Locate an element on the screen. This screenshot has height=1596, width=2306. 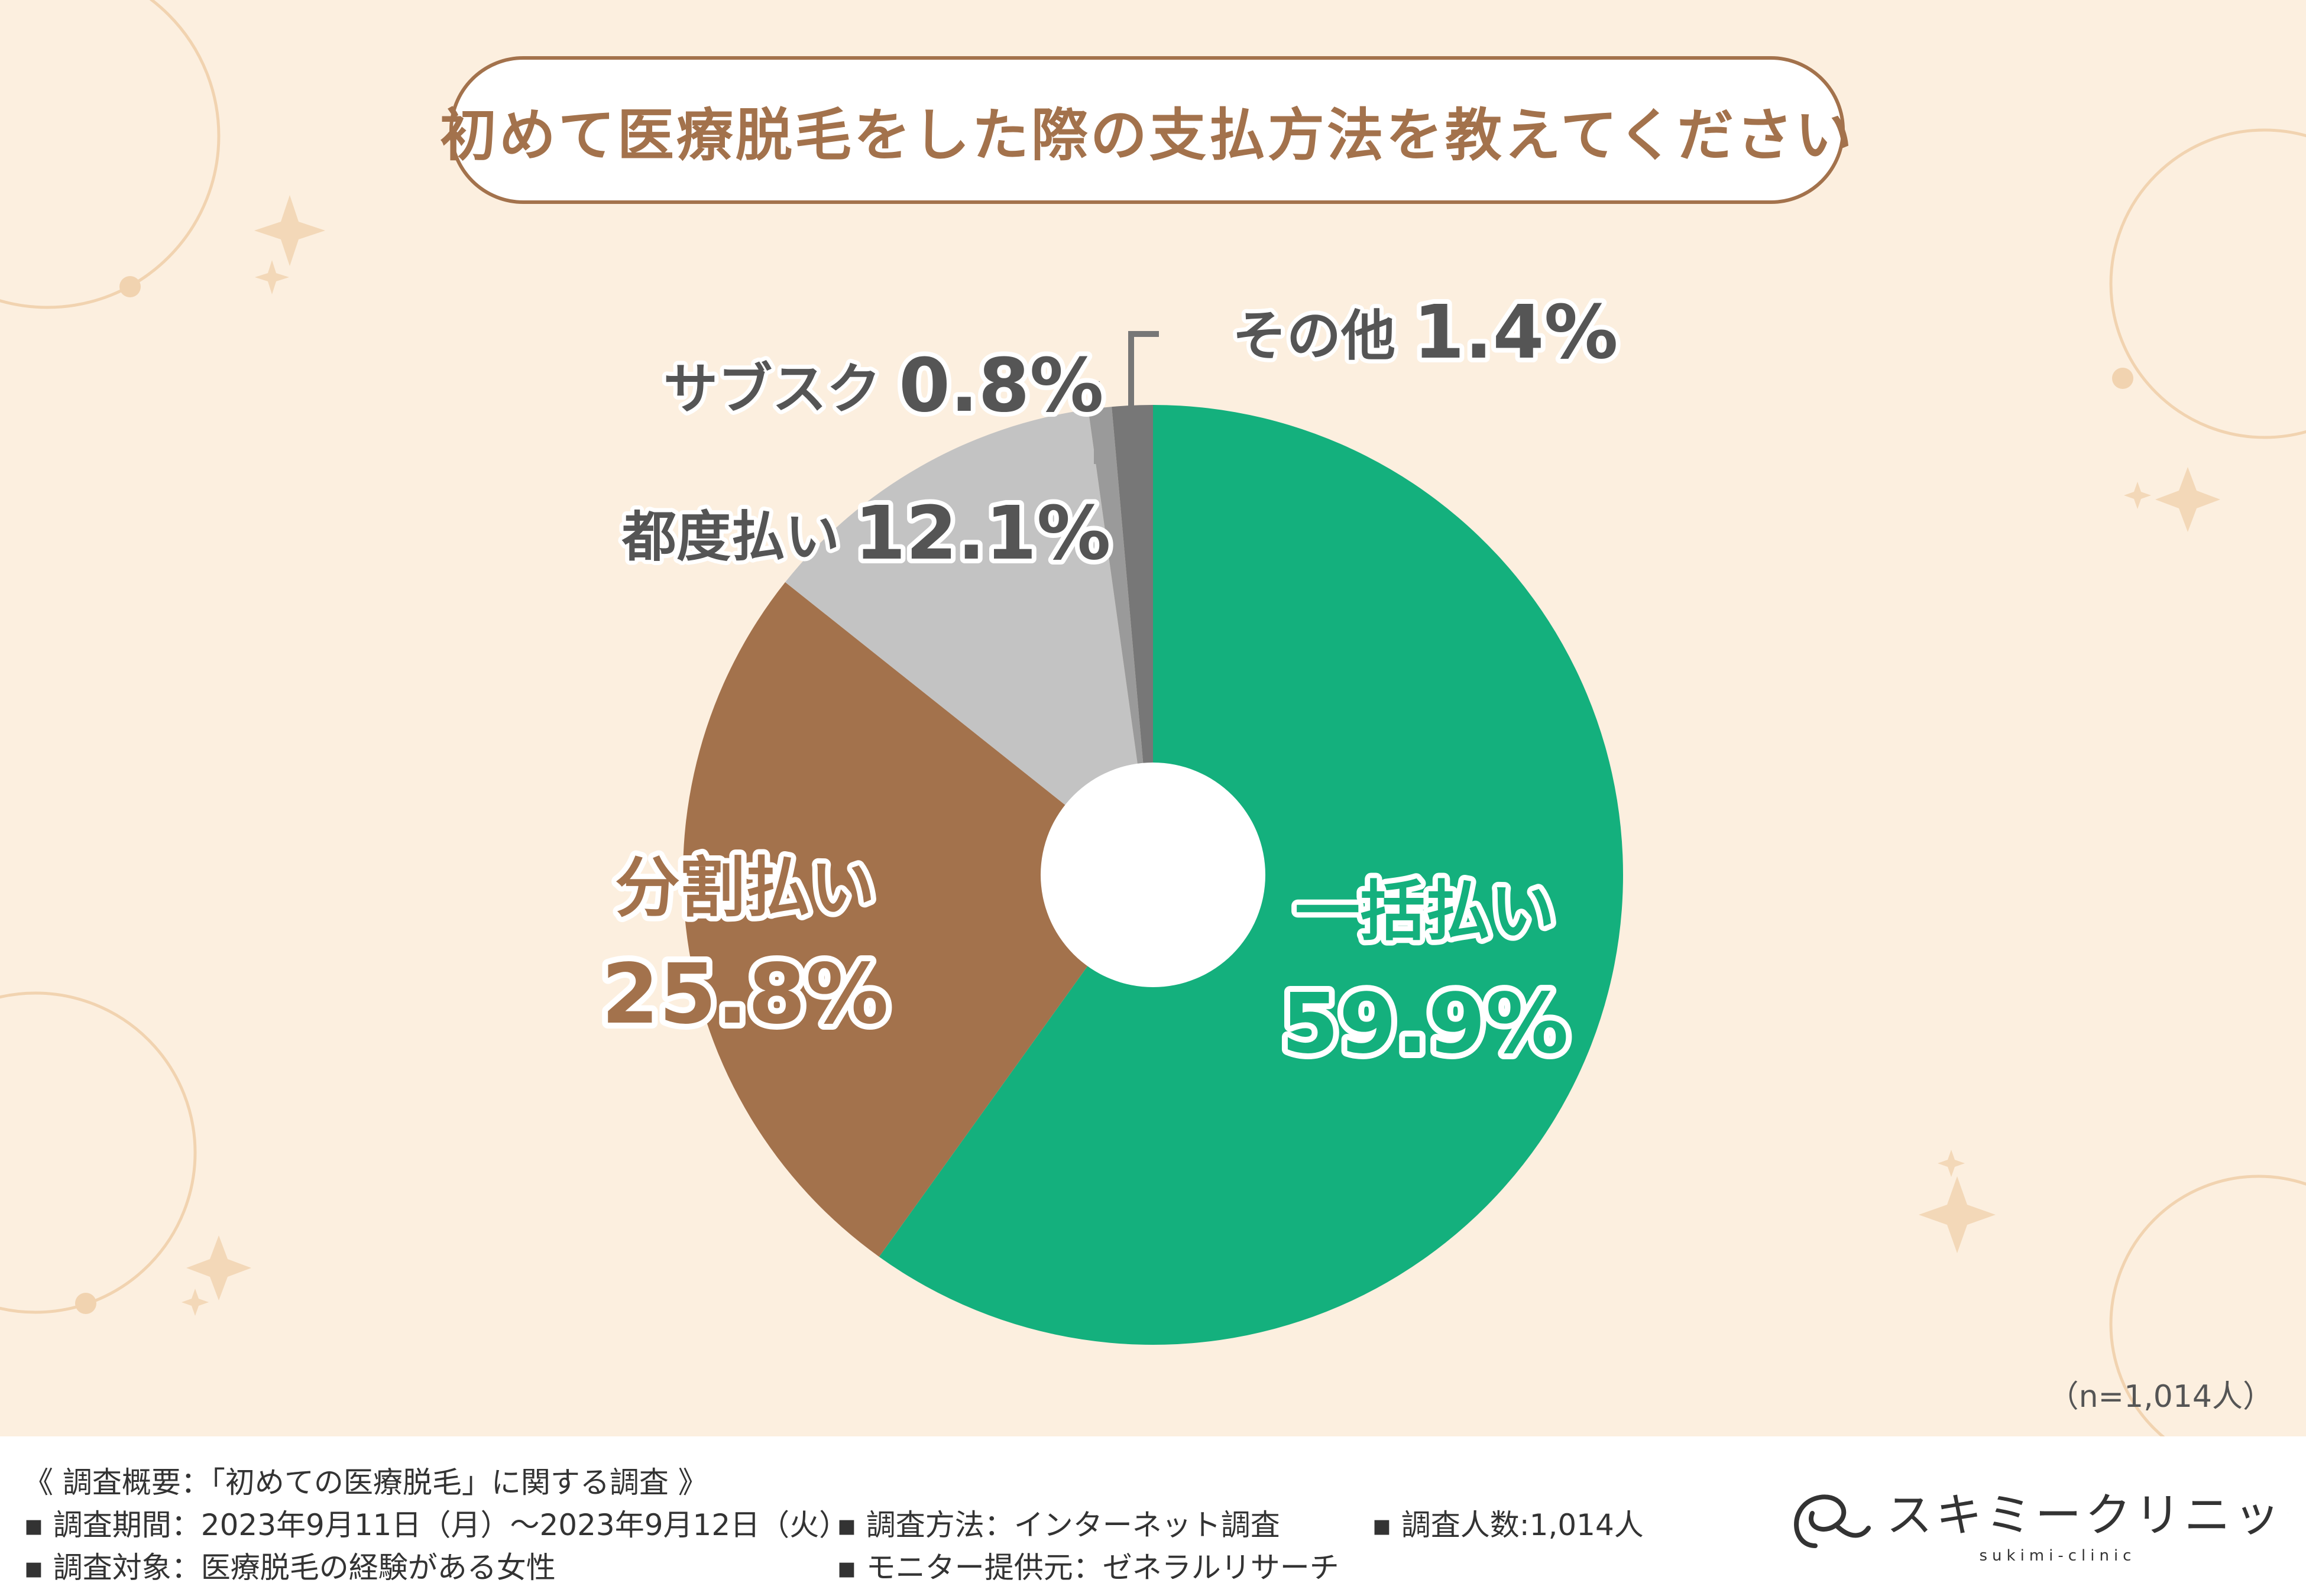
title-box: 初めて医療脱毛をした際の支払方法を教えてください is located at coordinates (1146, 130).